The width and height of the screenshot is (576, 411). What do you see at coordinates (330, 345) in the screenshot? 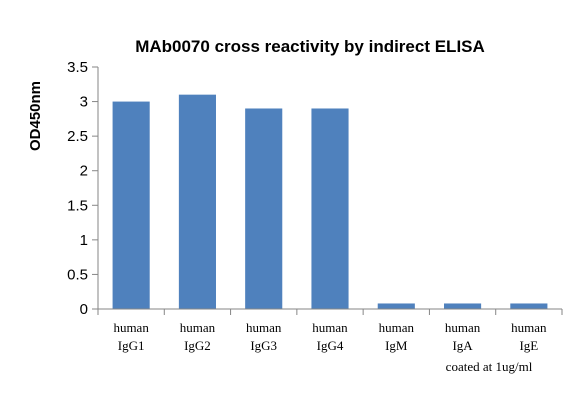
I see `x-tick-label: IgG4` at bounding box center [330, 345].